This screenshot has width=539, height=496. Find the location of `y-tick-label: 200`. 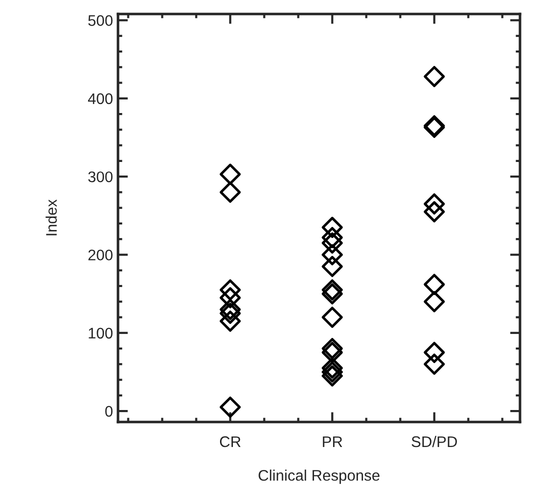

y-tick-label: 200 is located at coordinates (100, 255).